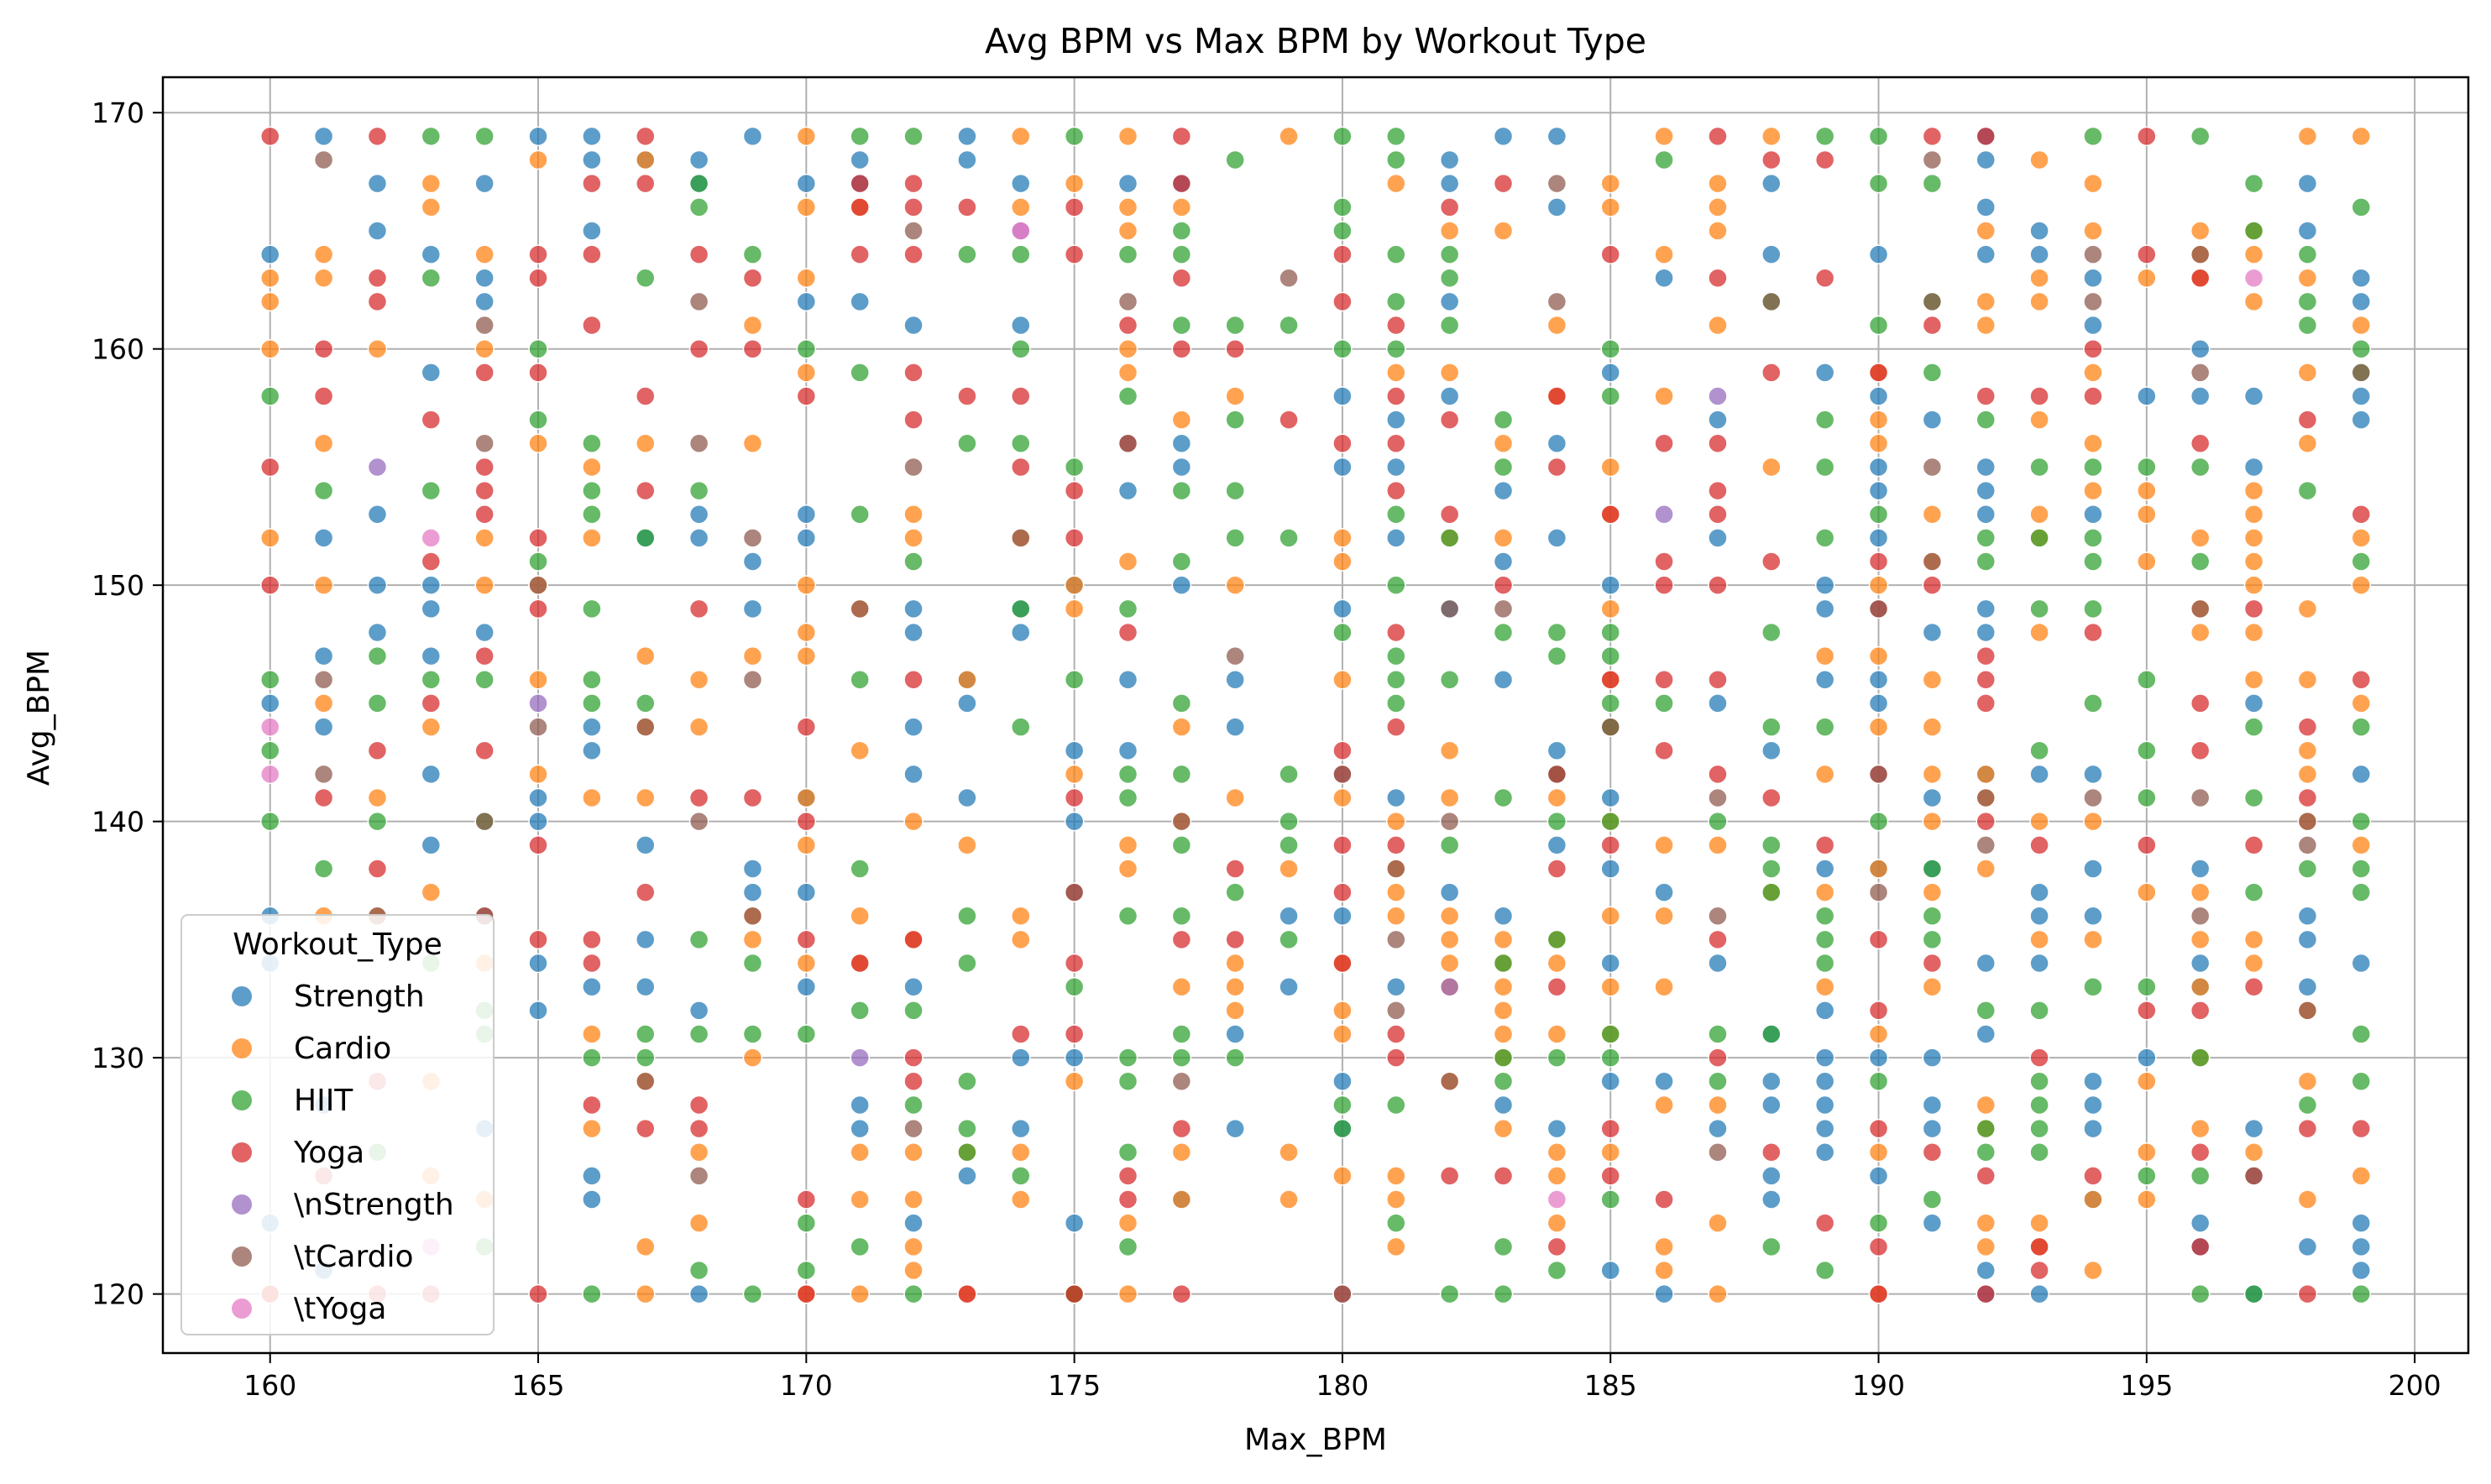  I want to click on legend-label: \tCardio, so click(354, 1257).